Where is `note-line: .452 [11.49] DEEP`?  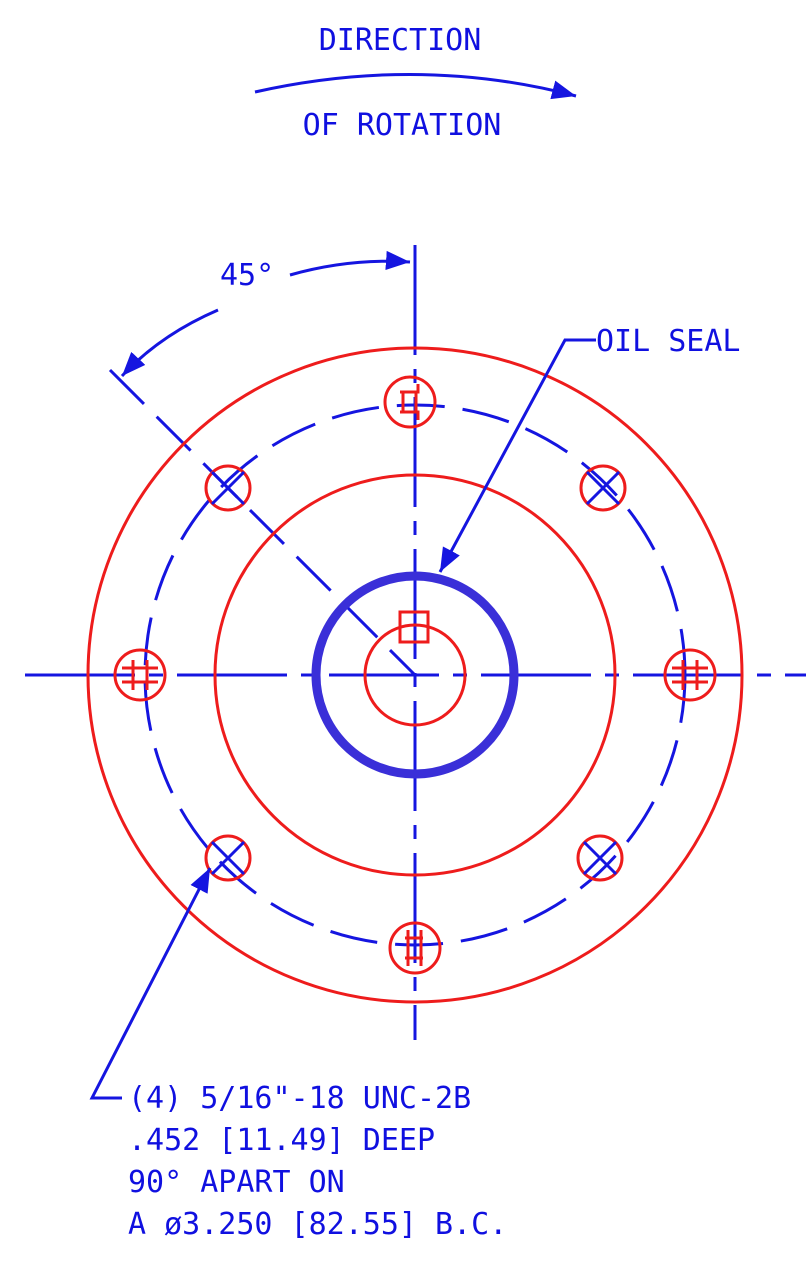 note-line: .452 [11.49] DEEP is located at coordinates (281, 1140).